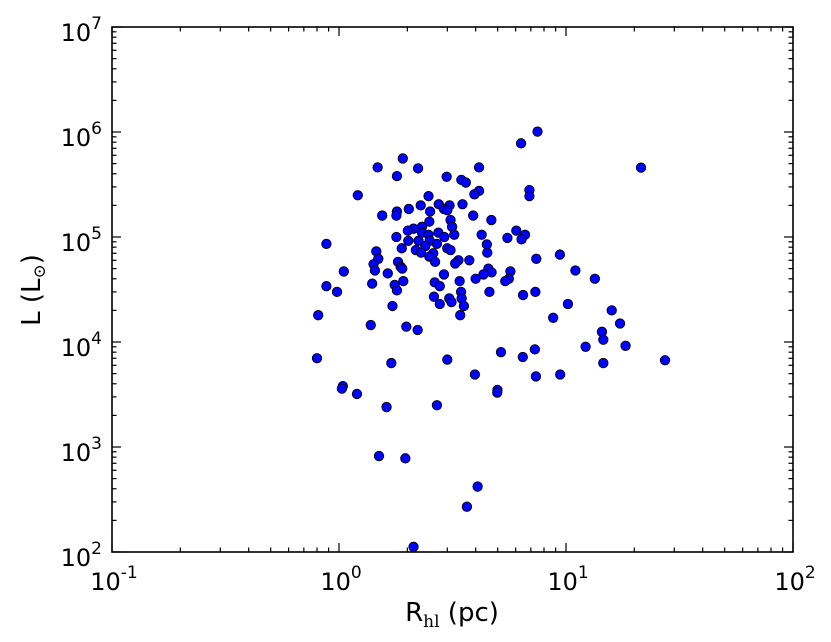 The image size is (831, 642). Describe the element at coordinates (452, 615) in the screenshot. I see `x-axis-label: Rhl (pc)` at that location.